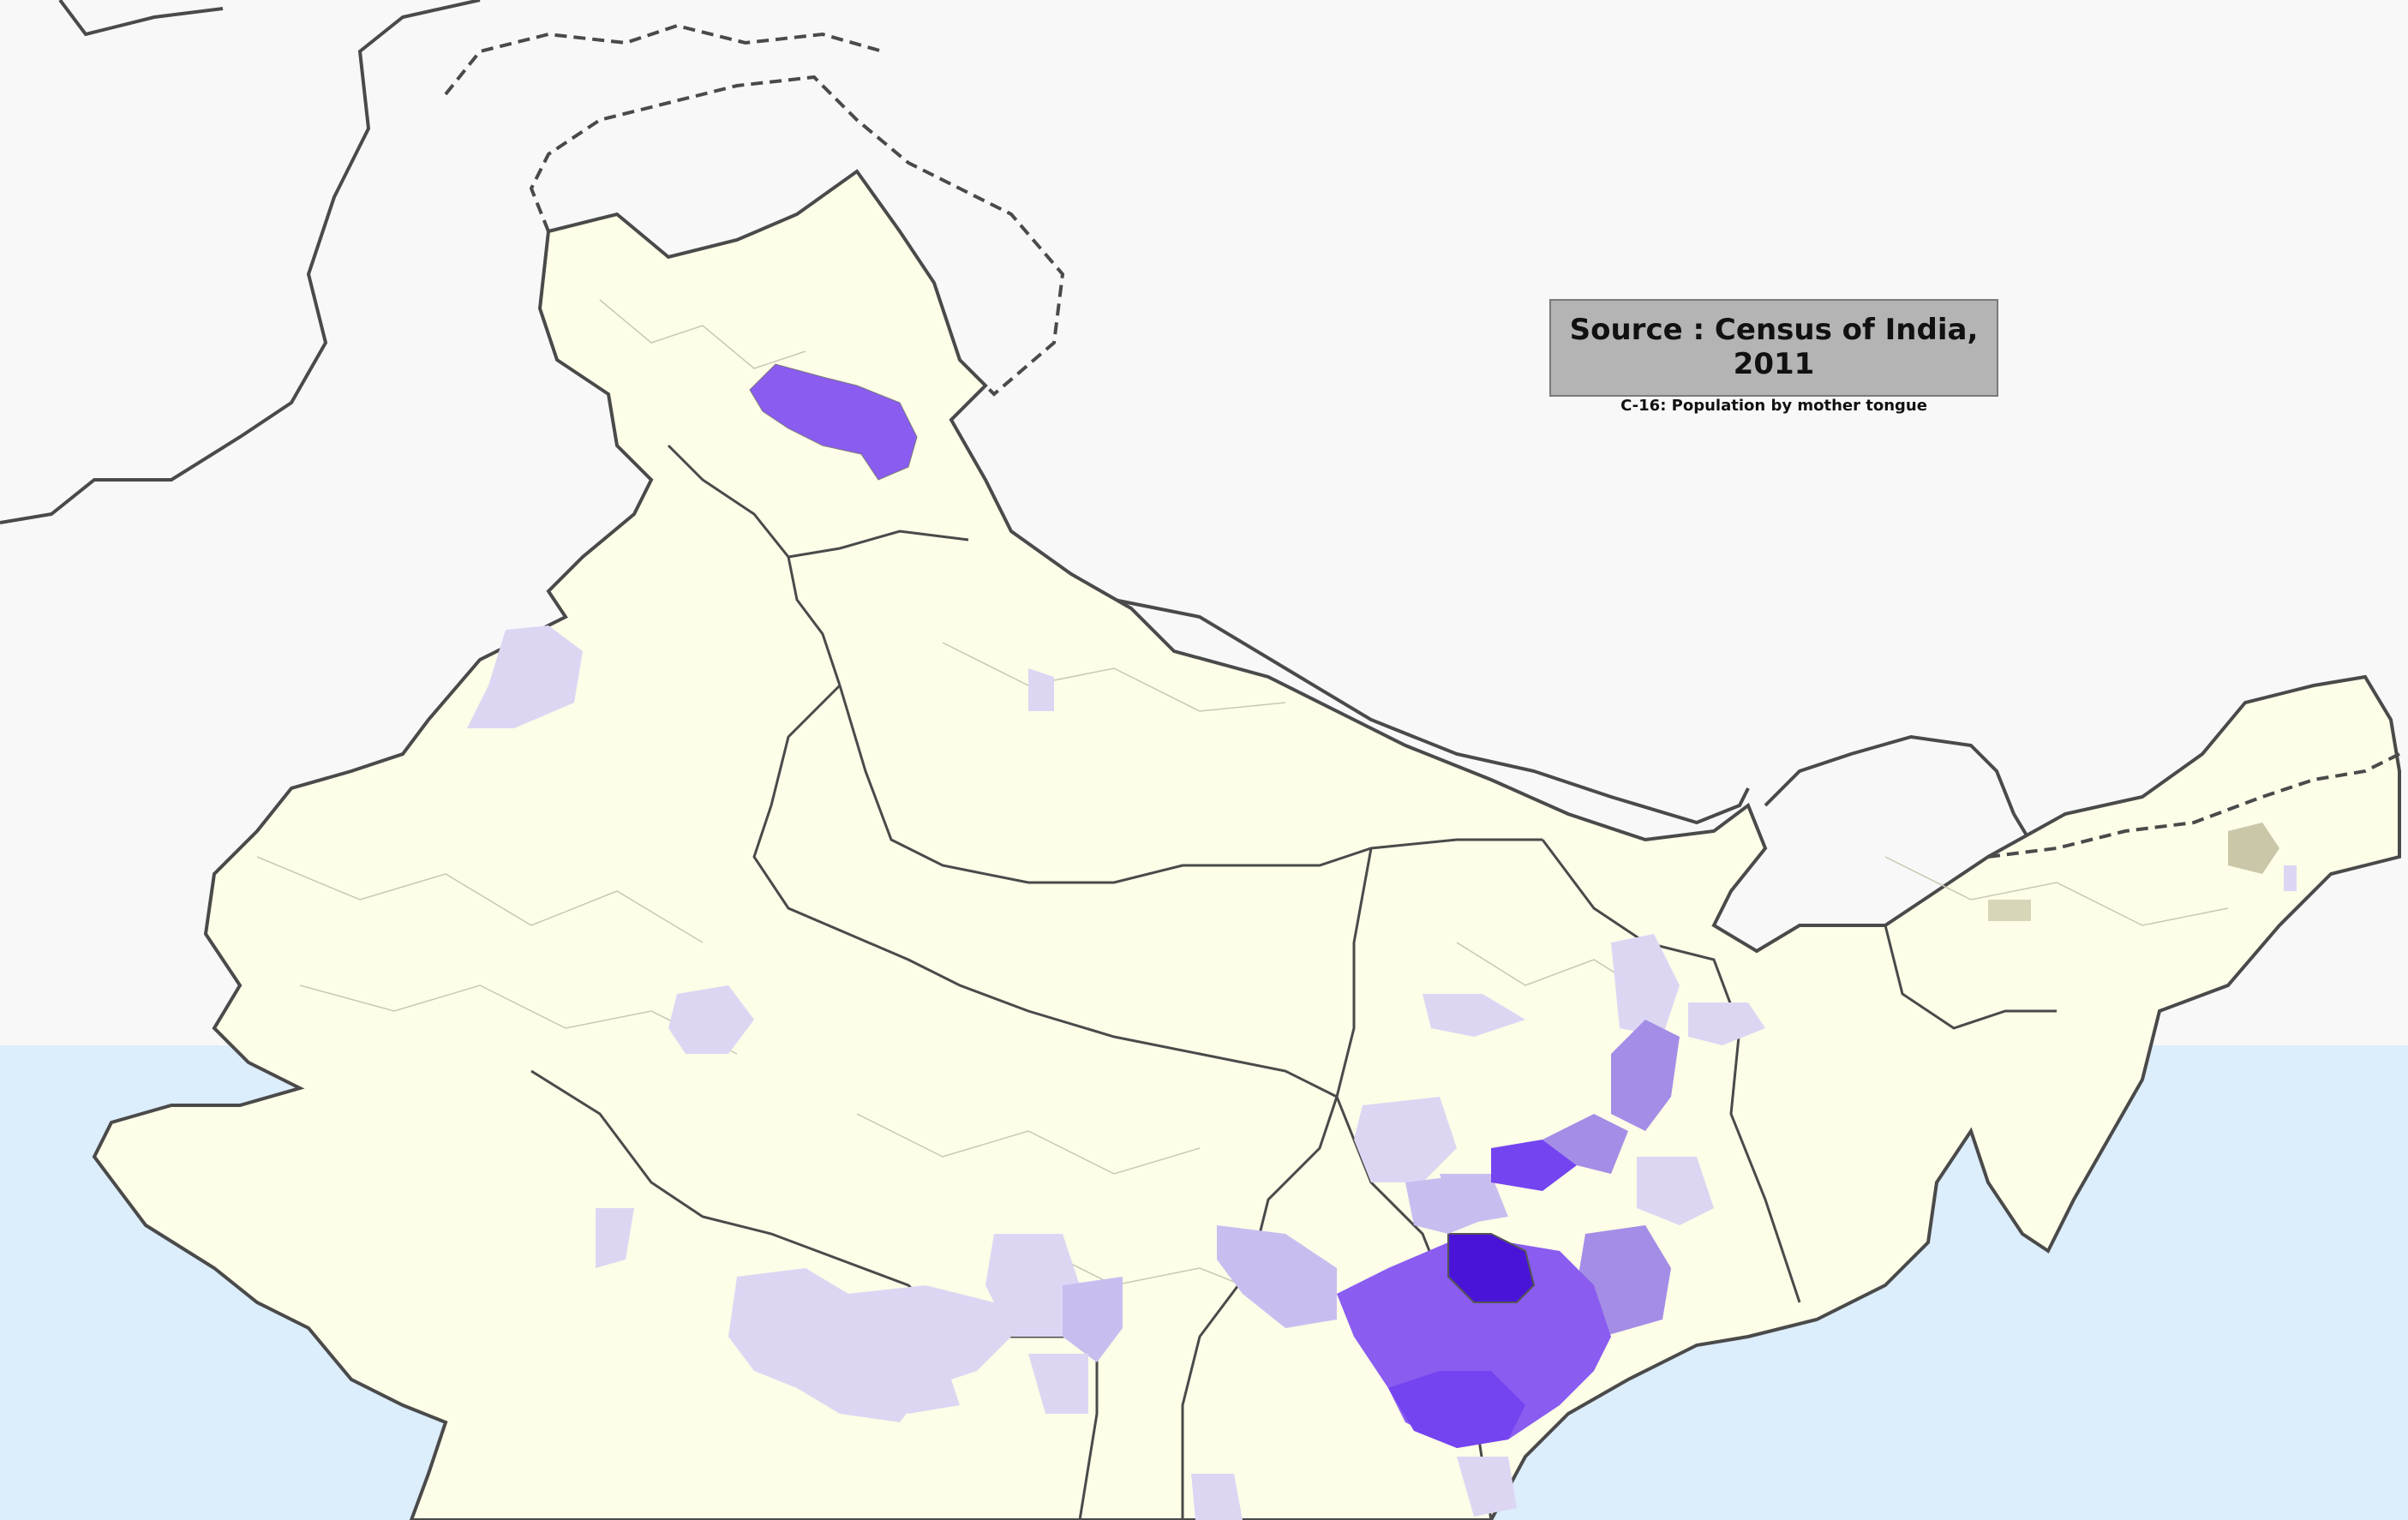  What do you see at coordinates (1726, 1023) in the screenshot?
I see `region-wb-light` at bounding box center [1726, 1023].